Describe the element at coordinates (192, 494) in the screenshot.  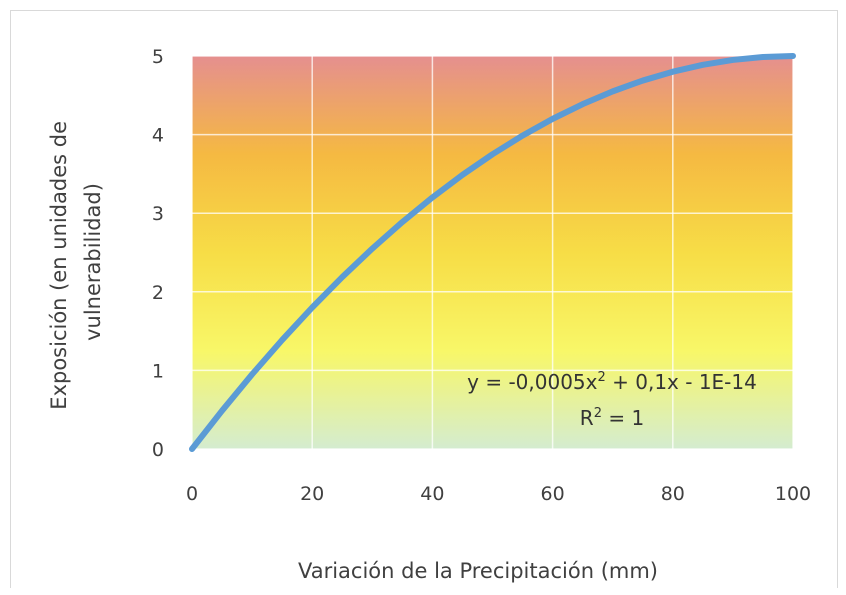
I see `x-tick-label: 0` at that location.